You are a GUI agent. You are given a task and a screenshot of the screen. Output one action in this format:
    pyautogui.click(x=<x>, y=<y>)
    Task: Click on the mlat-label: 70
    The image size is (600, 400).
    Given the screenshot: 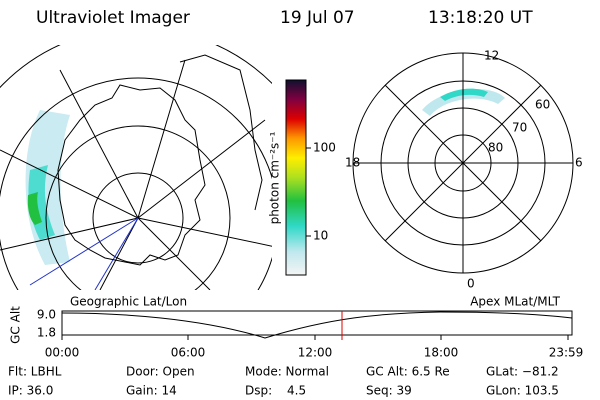 What is the action you would take?
    pyautogui.click(x=519, y=128)
    